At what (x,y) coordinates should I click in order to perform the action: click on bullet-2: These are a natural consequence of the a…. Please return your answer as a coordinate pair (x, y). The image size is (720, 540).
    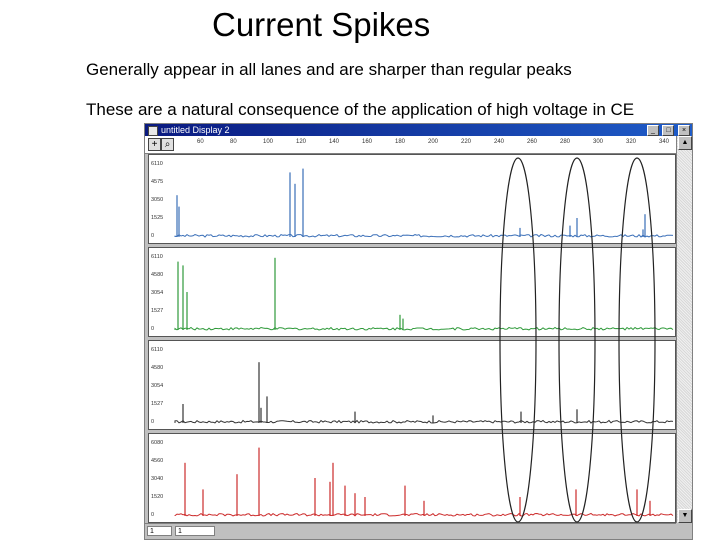
    Looking at the image, I should click on (360, 109).